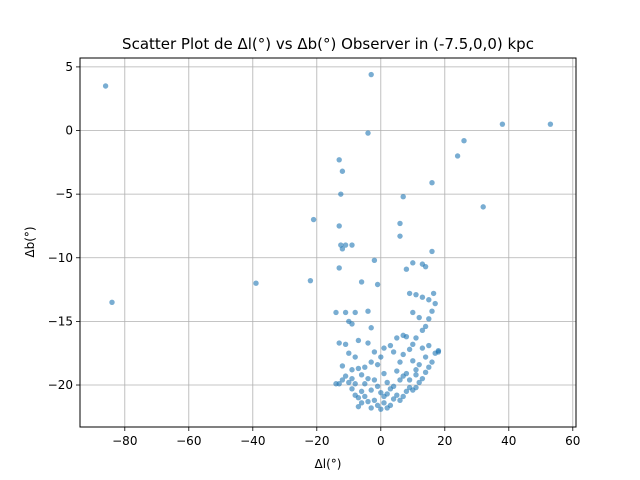  I want to click on y-tick-label: −5, so click(64, 194).